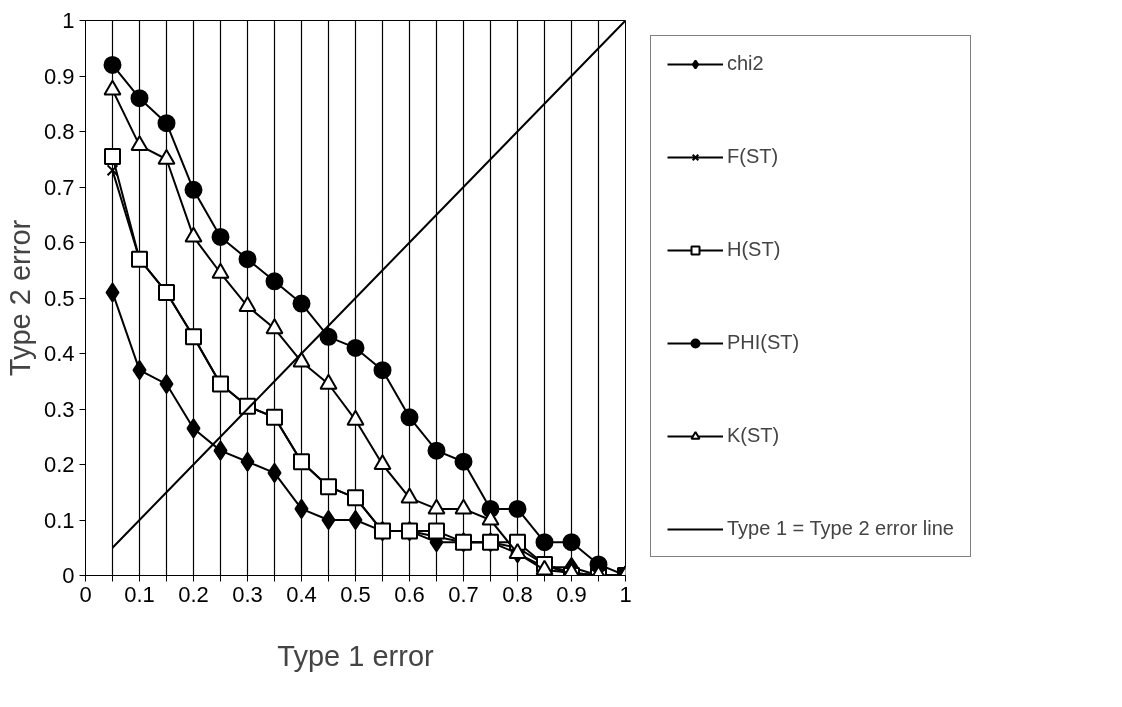 Image resolution: width=1122 pixels, height=707 pixels. Describe the element at coordinates (753, 156) in the screenshot. I see `legend-label: F(ST)` at that location.